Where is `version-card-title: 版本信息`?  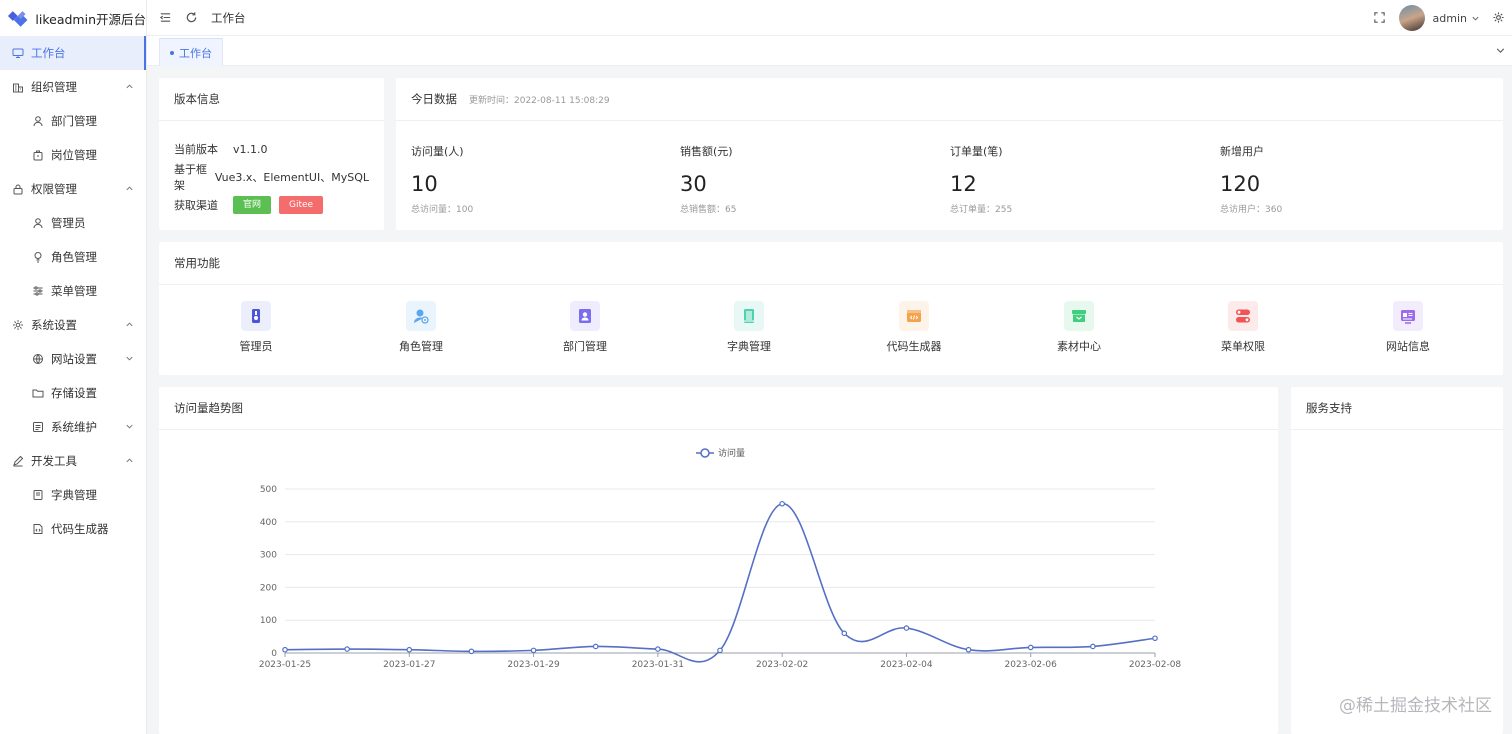
version-card-title: 版本信息 is located at coordinates (271, 99).